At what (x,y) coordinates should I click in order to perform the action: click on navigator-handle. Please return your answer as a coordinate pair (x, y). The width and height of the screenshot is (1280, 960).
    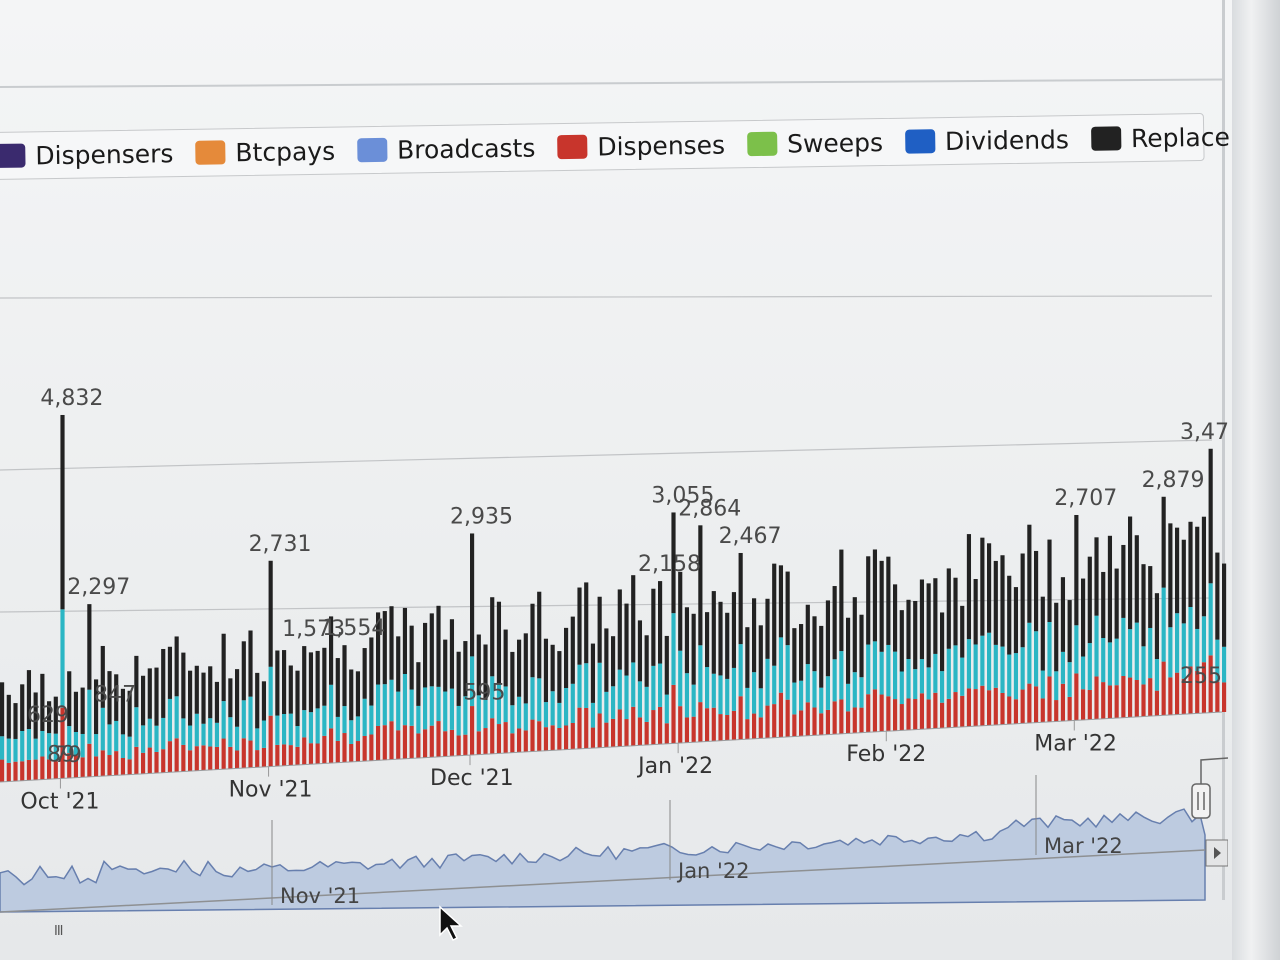
    Looking at the image, I should click on (1201, 801).